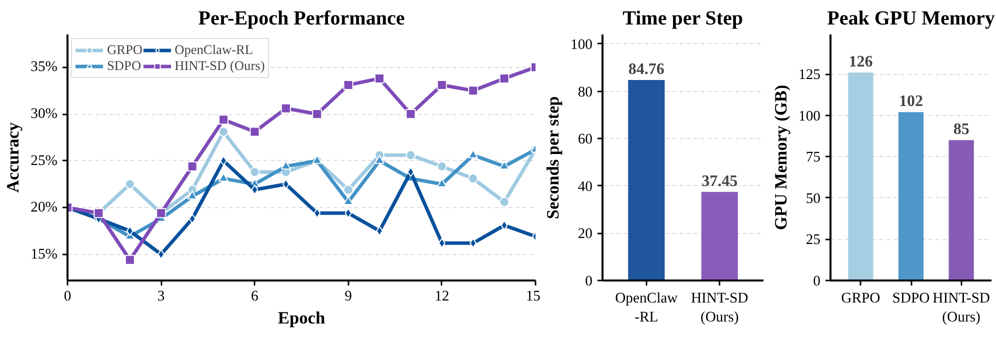  I want to click on y-tick-label: 75, so click(813, 158).